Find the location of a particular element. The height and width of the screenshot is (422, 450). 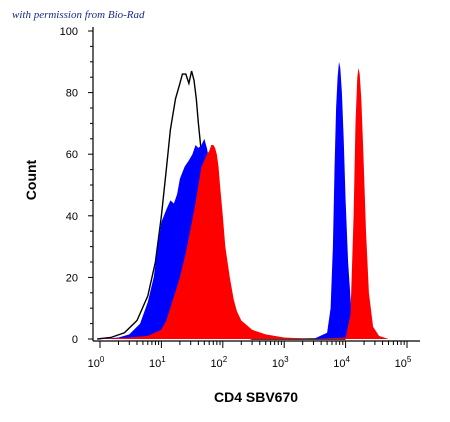

x-tick-label: 10⁴ is located at coordinates (341, 362).